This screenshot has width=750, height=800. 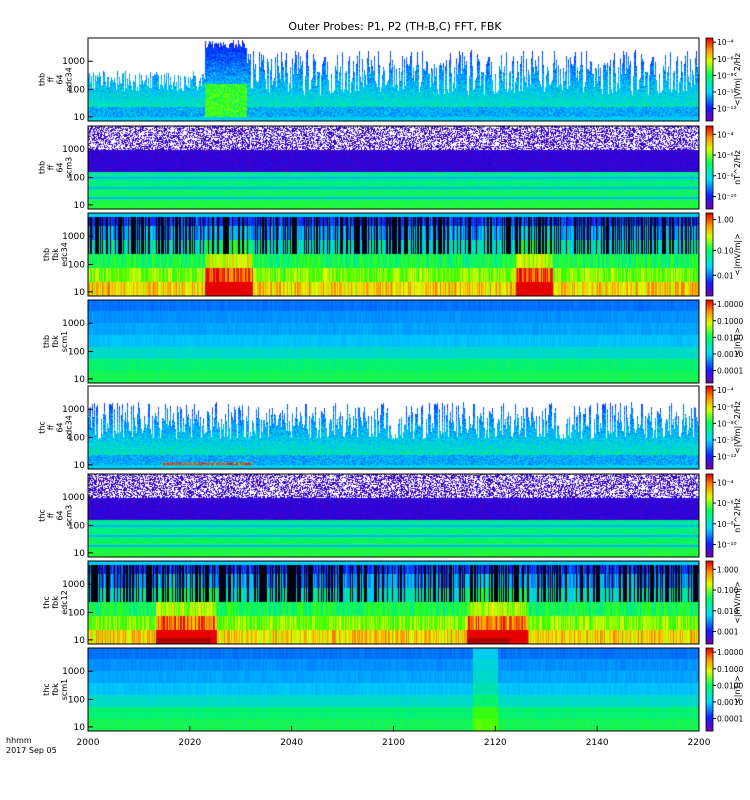 I want to click on panel-thb-fbk-edc34: 10 100 1000 thb fbk edc34 0.01 0.10 1.00 <|mV/m|>, so click(x=392, y=255).